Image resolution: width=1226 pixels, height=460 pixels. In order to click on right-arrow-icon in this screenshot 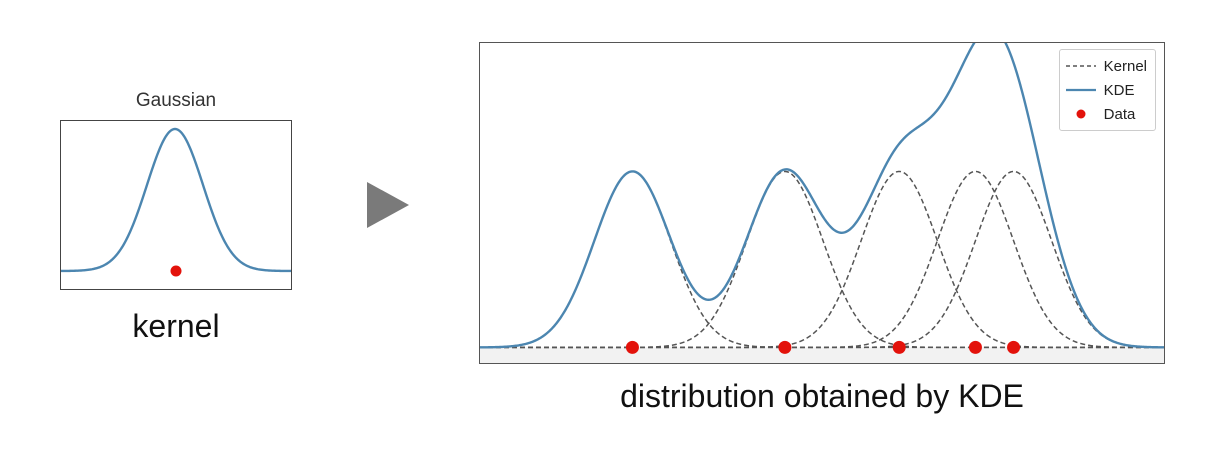, I will do `click(388, 205)`.